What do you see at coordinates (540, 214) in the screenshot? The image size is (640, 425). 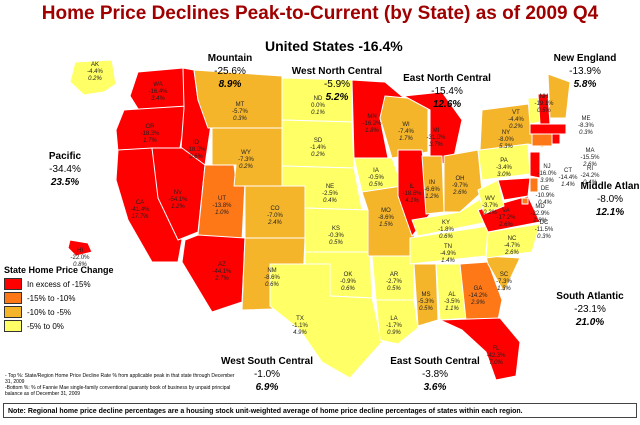 I see `state-label-md: MD -22.9% 2.8%` at bounding box center [540, 214].